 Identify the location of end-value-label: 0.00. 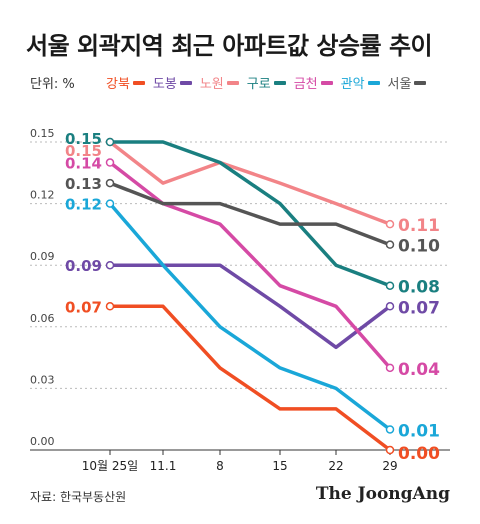
(419, 454).